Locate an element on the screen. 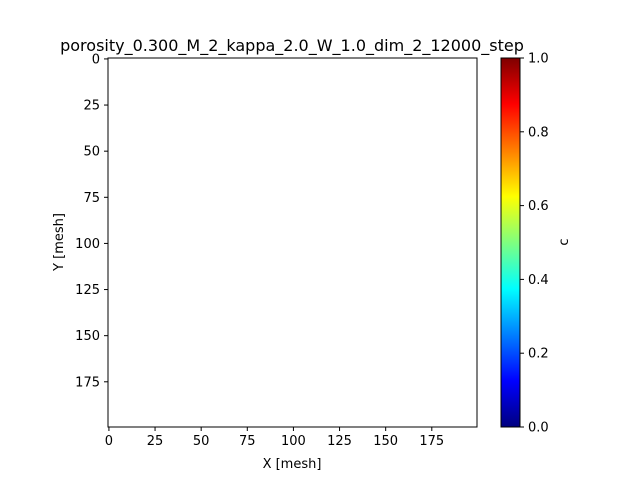 The width and height of the screenshot is (640, 480). y-tick-label: 100 is located at coordinates (87, 244).